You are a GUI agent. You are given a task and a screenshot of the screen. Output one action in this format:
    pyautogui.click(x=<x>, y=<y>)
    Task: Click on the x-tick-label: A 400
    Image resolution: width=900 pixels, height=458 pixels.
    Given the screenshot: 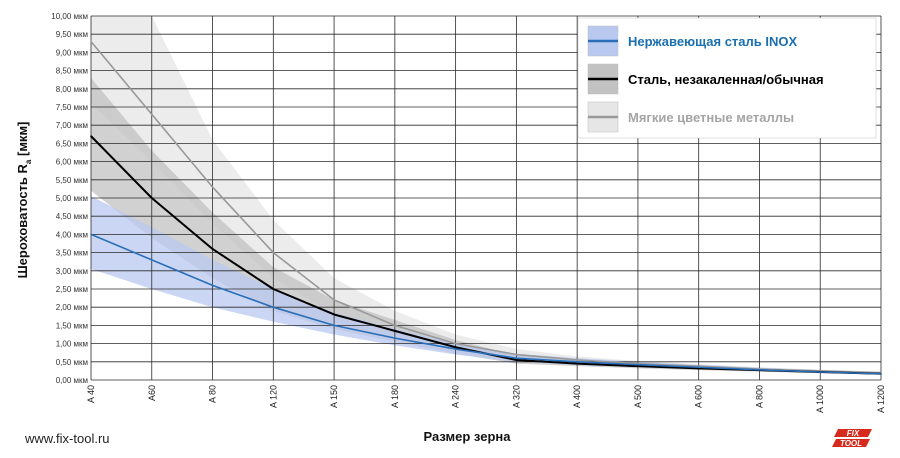 What is the action you would take?
    pyautogui.click(x=577, y=396)
    